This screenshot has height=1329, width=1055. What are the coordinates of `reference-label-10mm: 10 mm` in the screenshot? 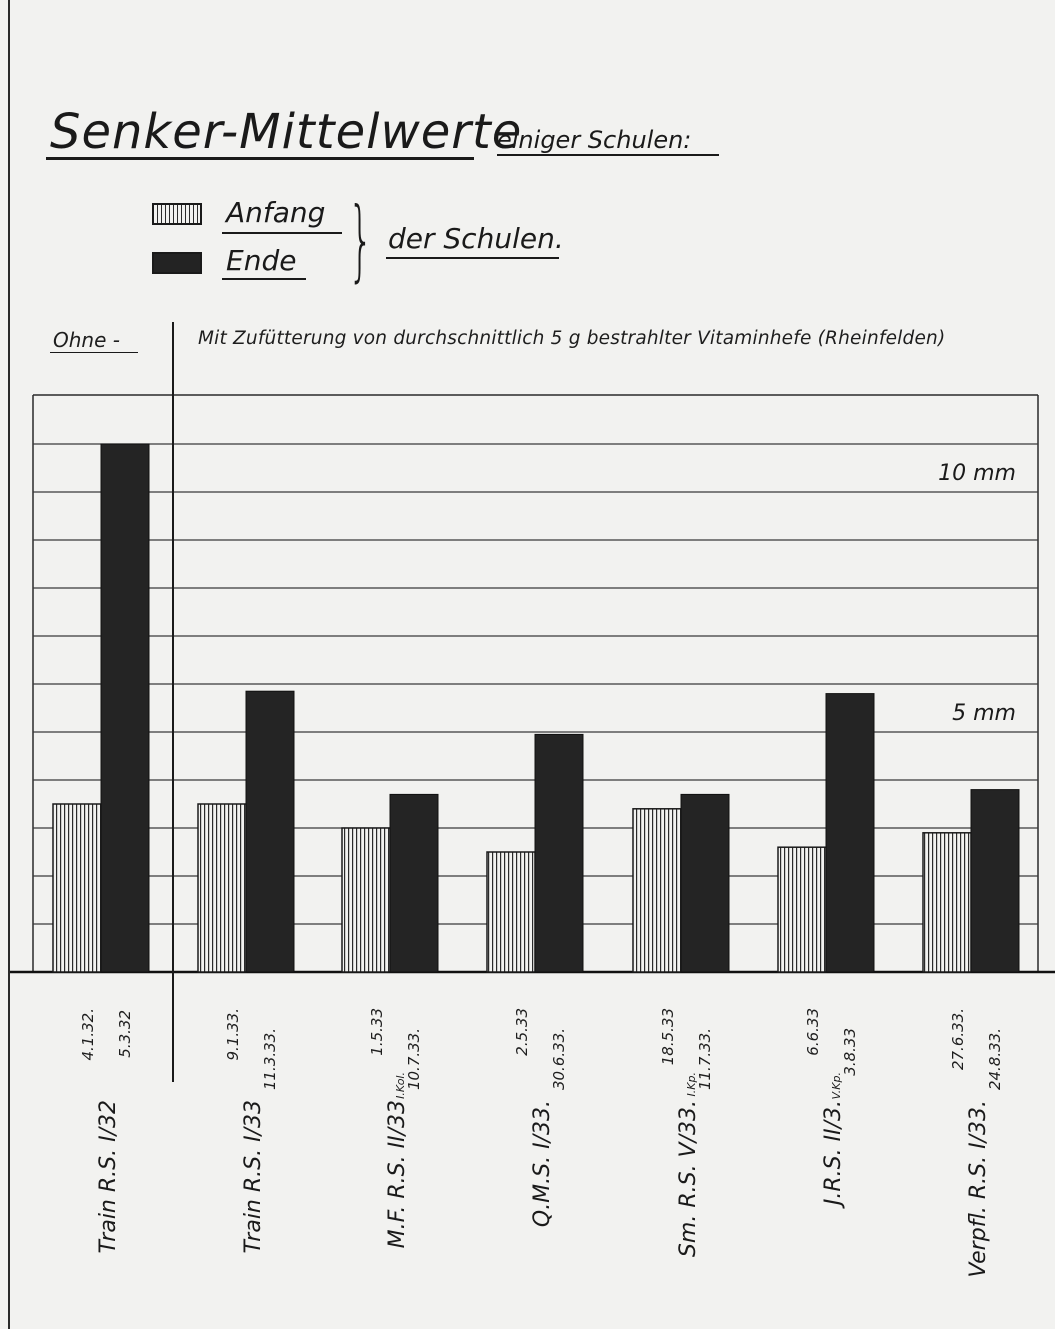 It's located at (977, 473).